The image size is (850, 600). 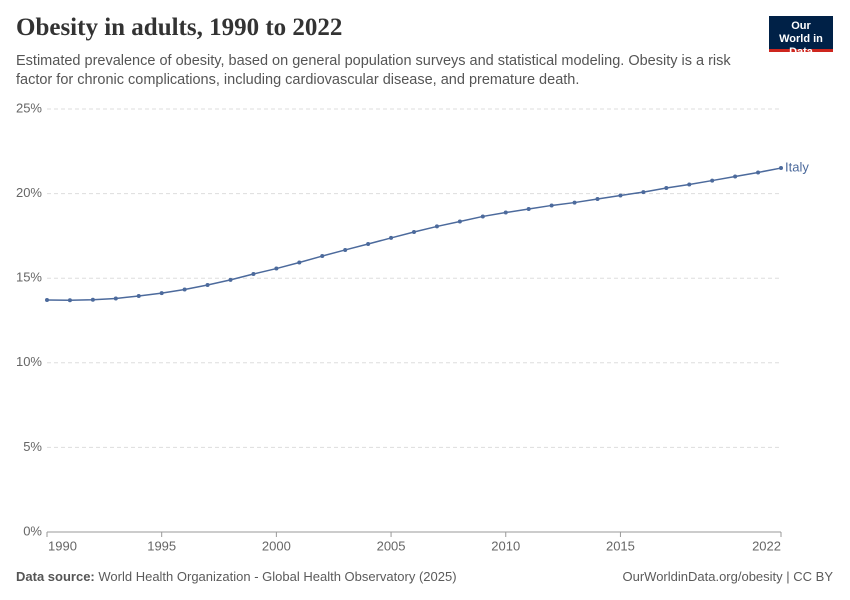 What do you see at coordinates (179, 27) in the screenshot?
I see `chart-title: Obesity in adults, 1990 to 2022` at bounding box center [179, 27].